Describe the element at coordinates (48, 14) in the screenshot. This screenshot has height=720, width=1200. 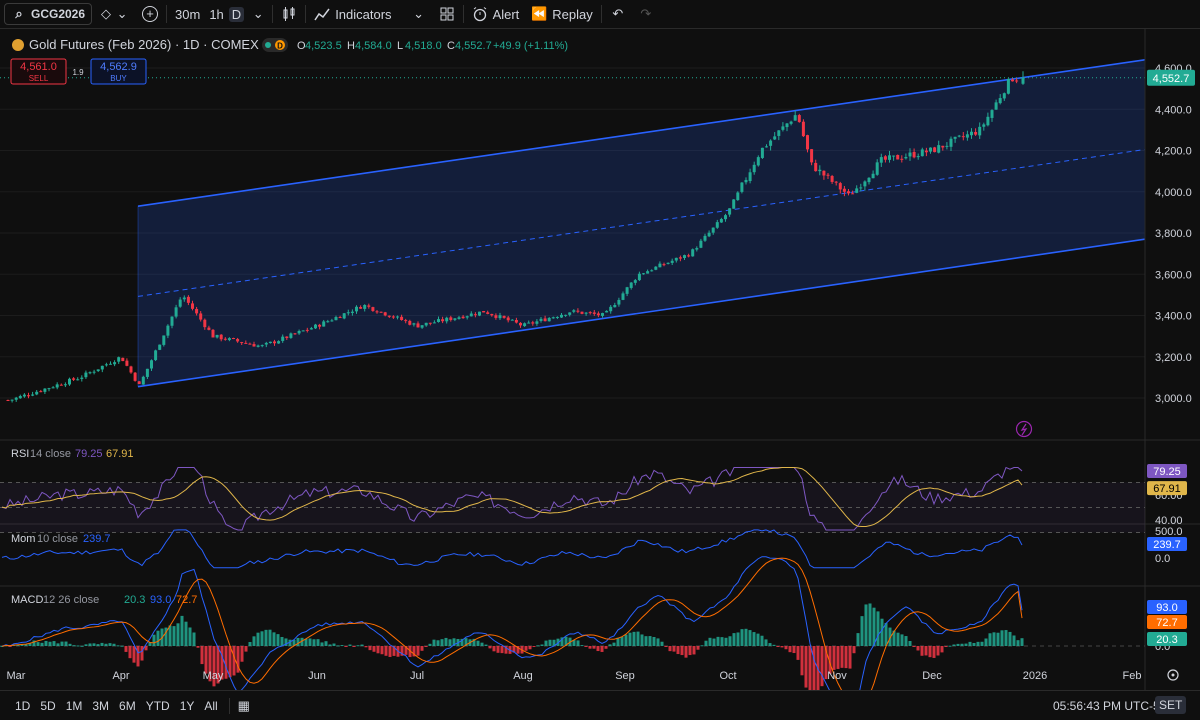
I see `symbol-search: ⌕ GCG2026` at that location.